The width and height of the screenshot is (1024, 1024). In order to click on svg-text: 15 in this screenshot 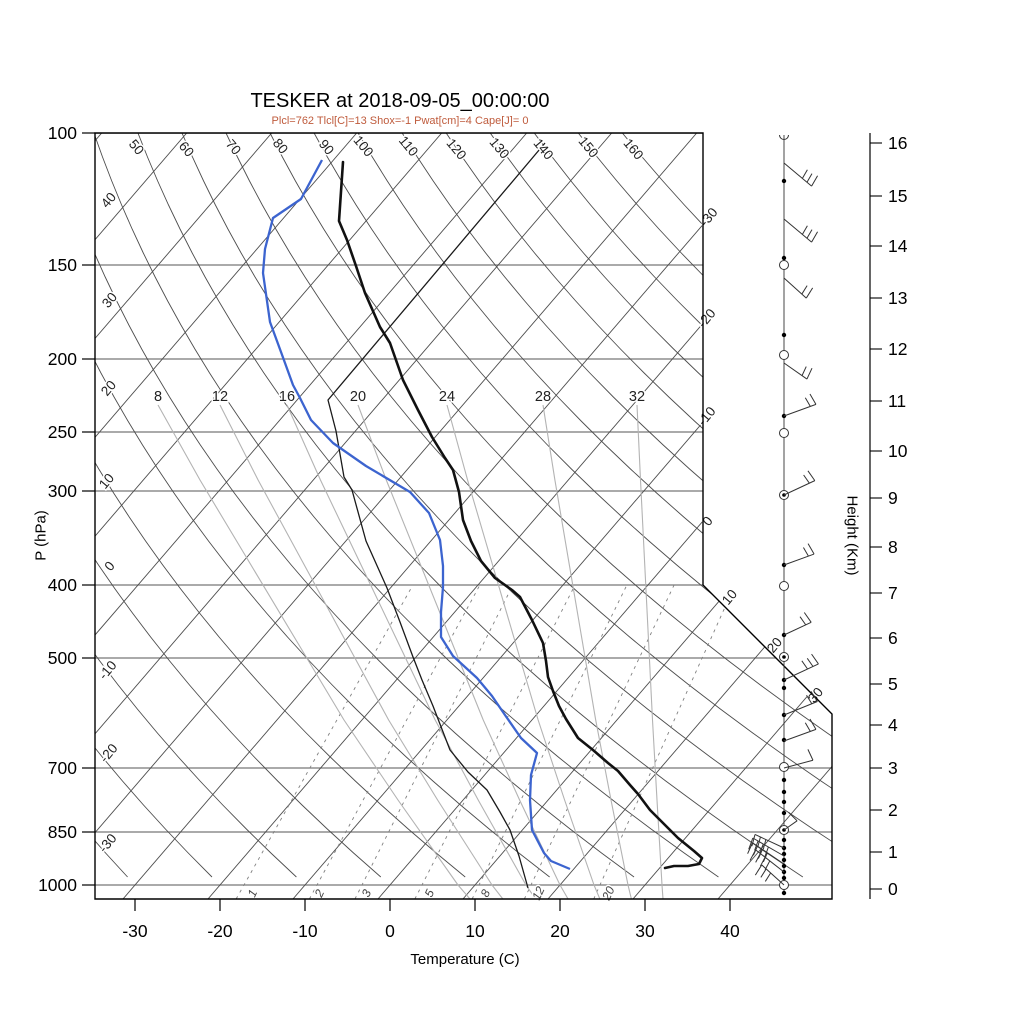, I will do `click(897, 196)`.